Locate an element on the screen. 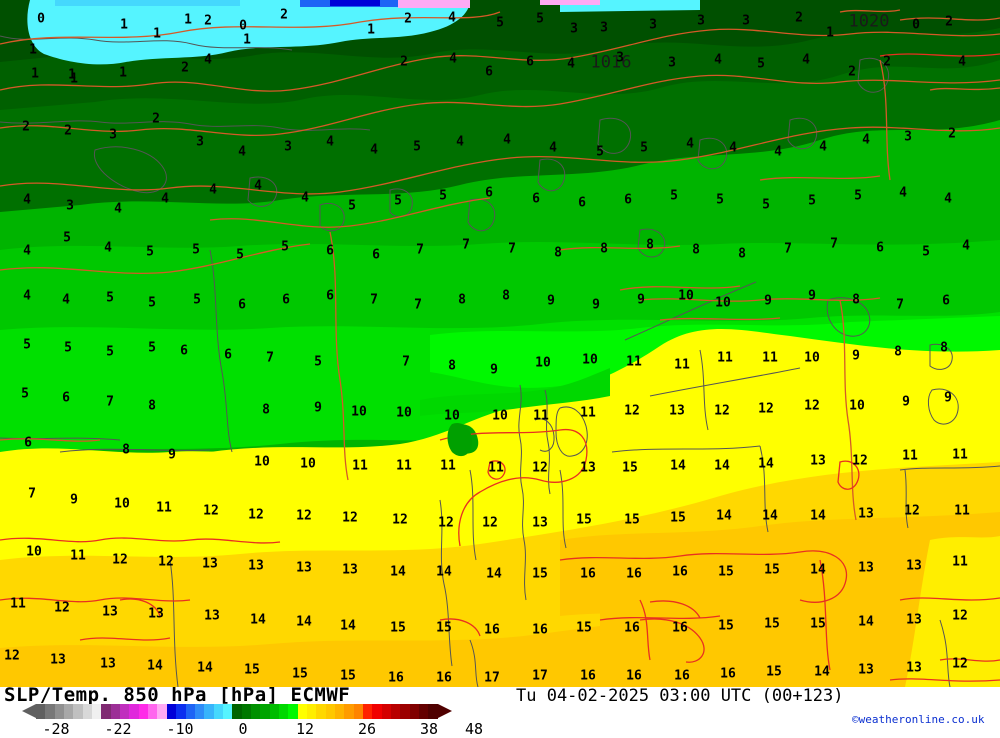  isobar-pressure-label: 1016 is located at coordinates (611, 62).